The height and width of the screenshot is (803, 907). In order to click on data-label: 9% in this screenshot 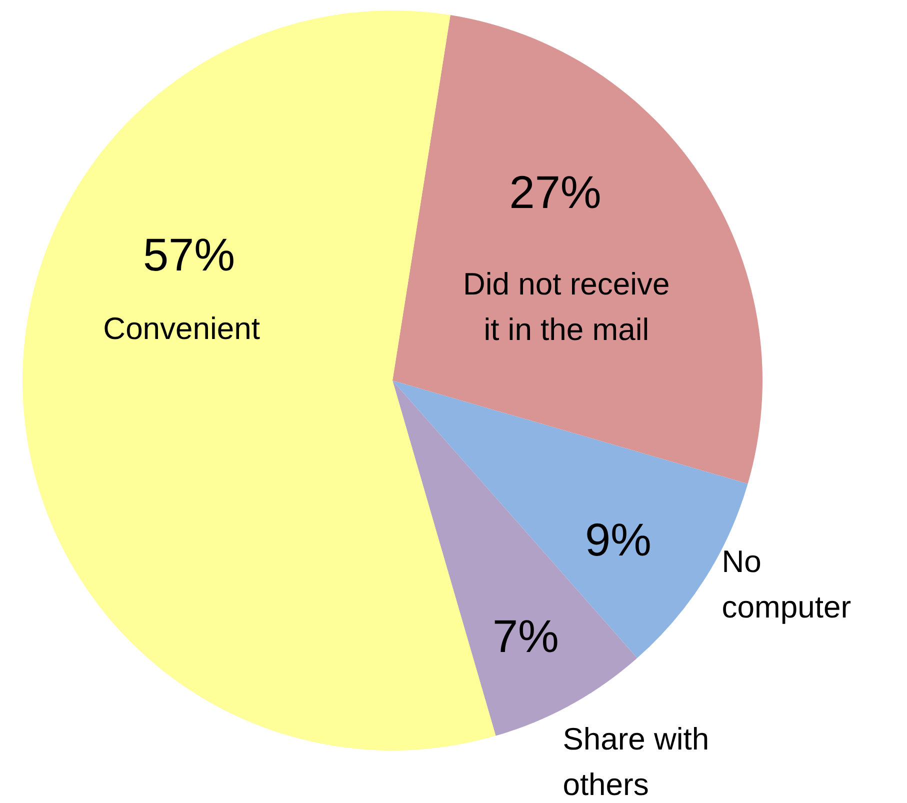, I will do `click(618, 540)`.